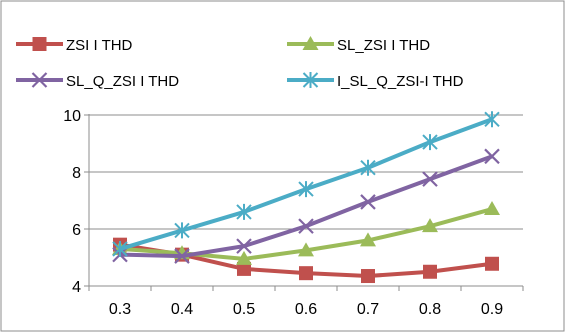  I want to click on legend-item: SL_Q_ZSI I THD, so click(97, 81).